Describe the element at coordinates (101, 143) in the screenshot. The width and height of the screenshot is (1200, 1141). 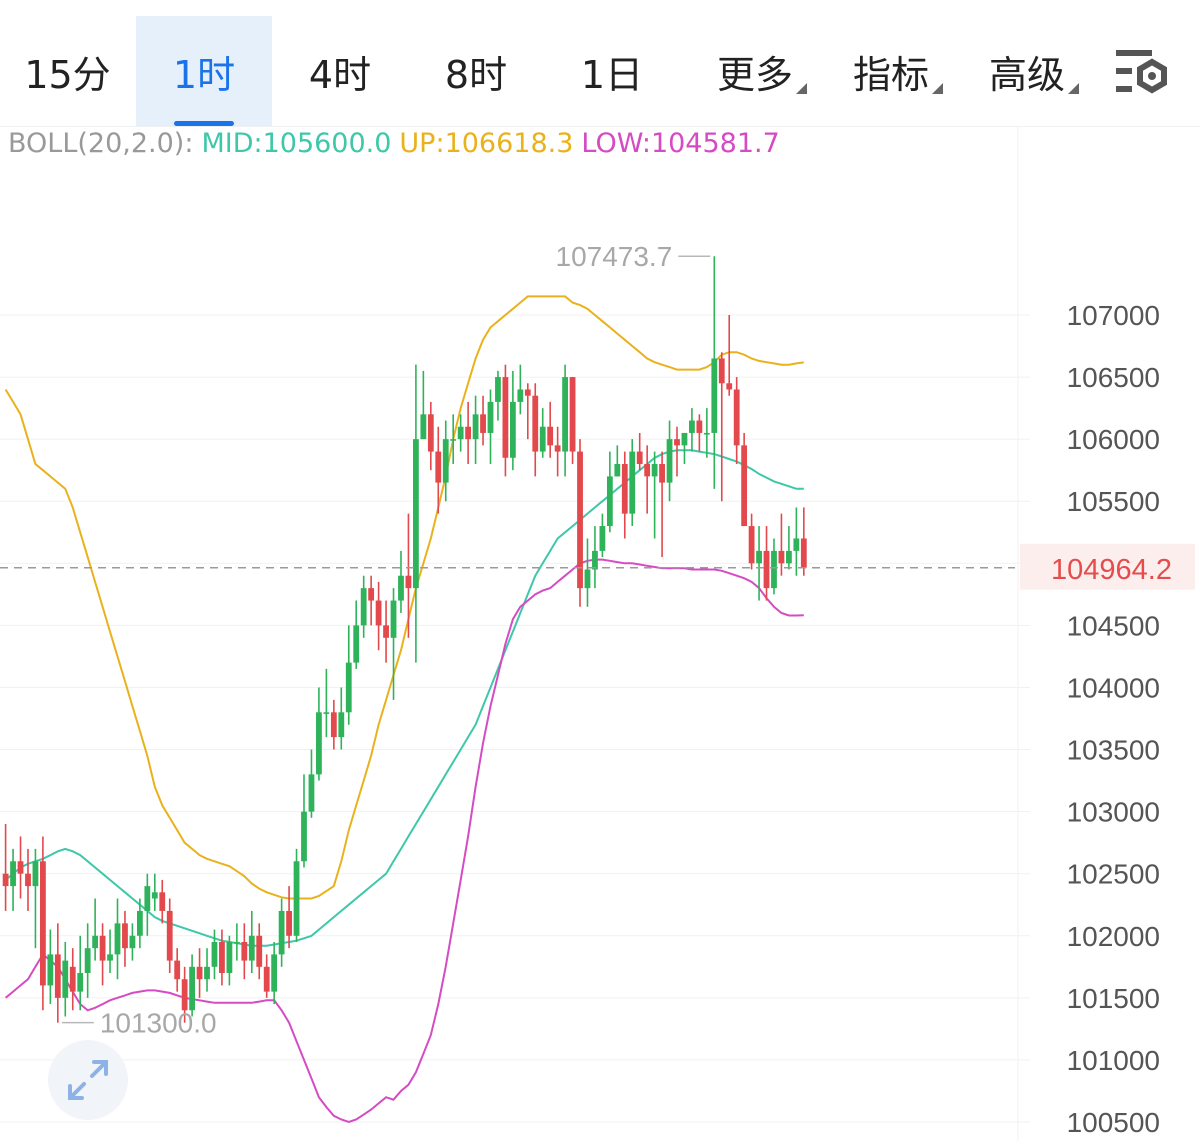
I see `boll-name: BOLL(20,2.0):` at that location.